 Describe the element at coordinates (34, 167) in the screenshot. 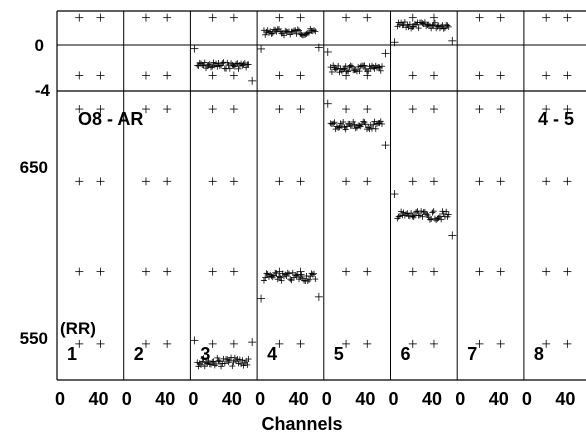

I see `bottom-y-tick-650: 650` at that location.